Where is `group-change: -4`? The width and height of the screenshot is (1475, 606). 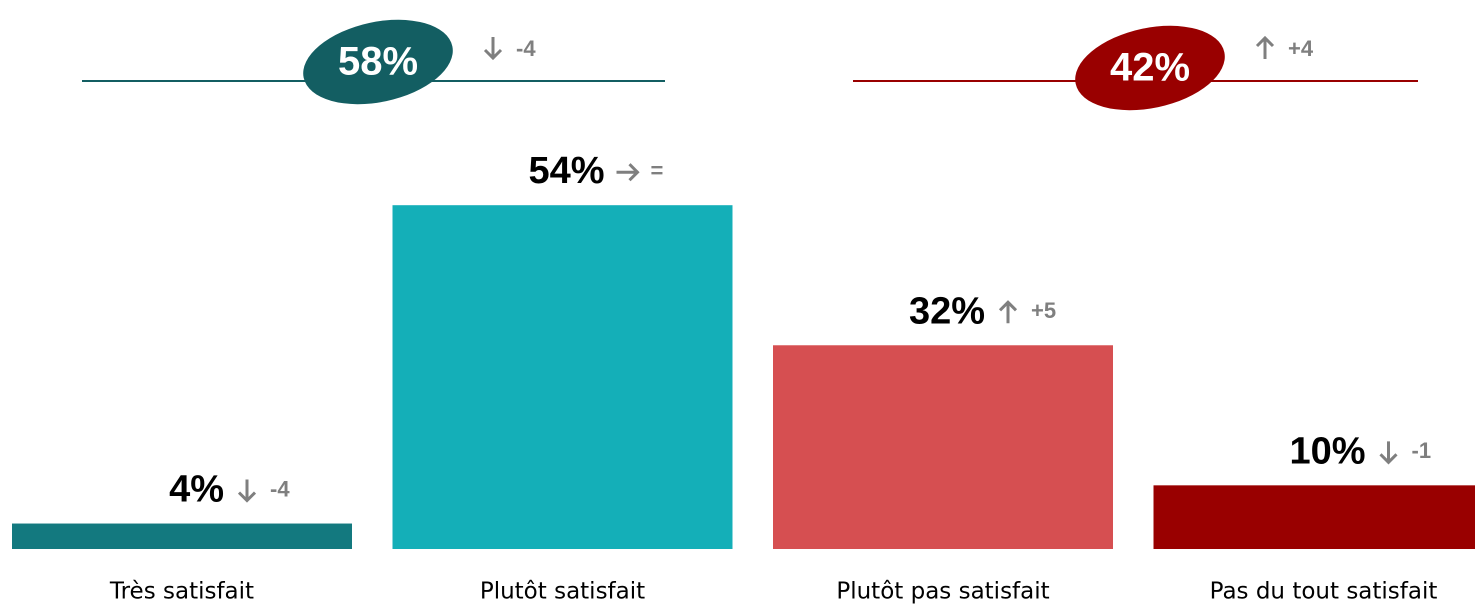 group-change: -4 is located at coordinates (526, 48).